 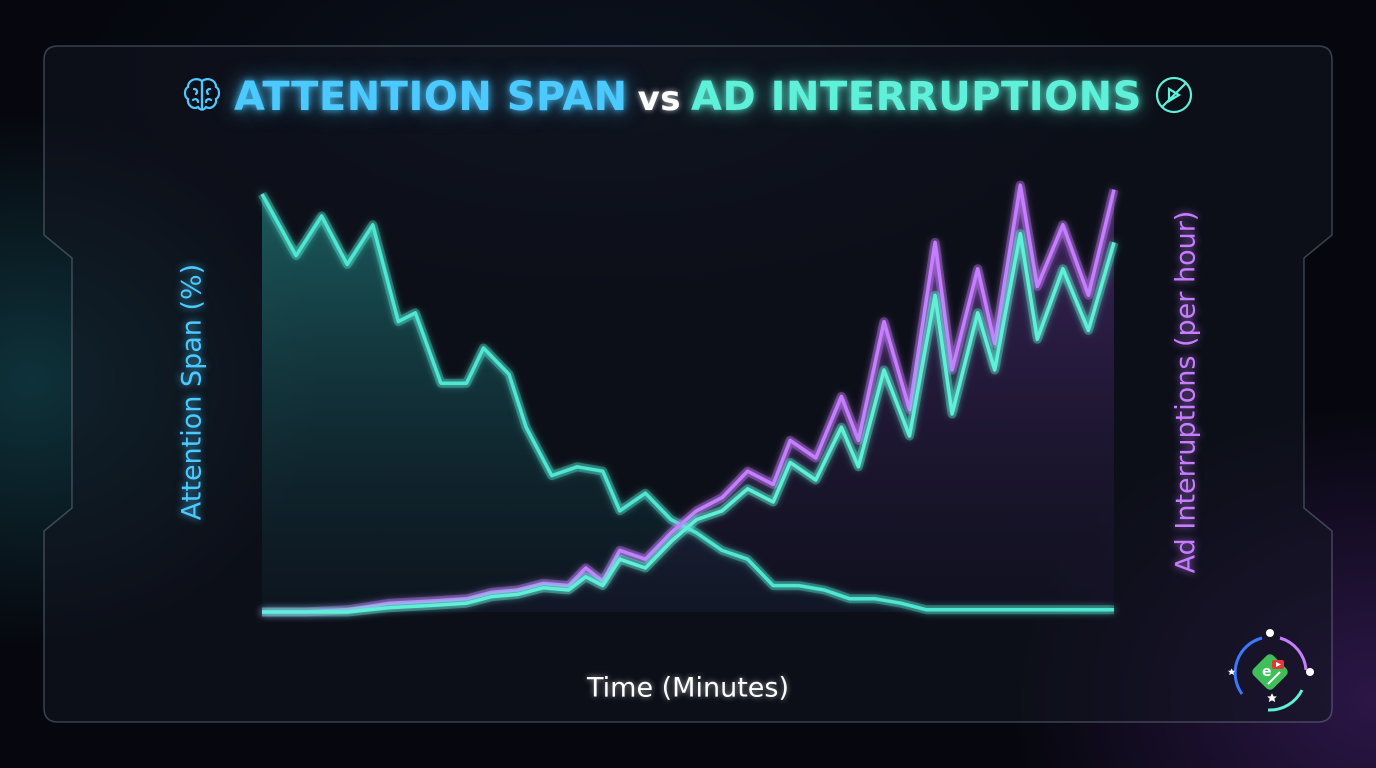 What do you see at coordinates (1267, 672) in the screenshot?
I see `svg-text: e` at bounding box center [1267, 672].